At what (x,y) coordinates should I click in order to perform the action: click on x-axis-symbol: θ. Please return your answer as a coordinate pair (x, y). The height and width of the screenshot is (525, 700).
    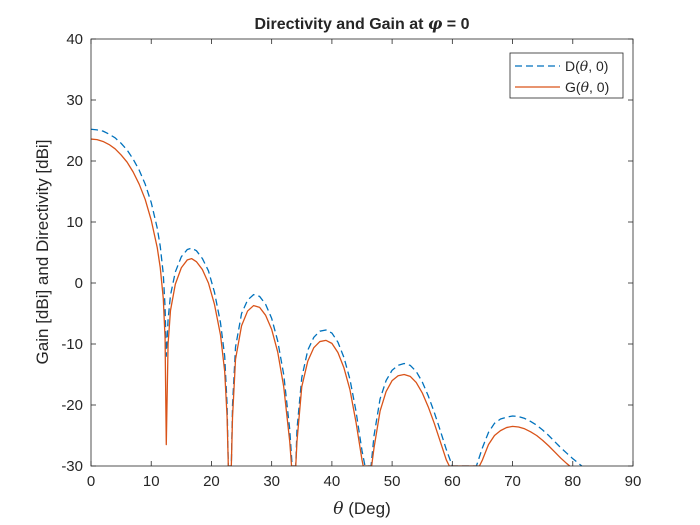
    Looking at the image, I should click on (338, 509).